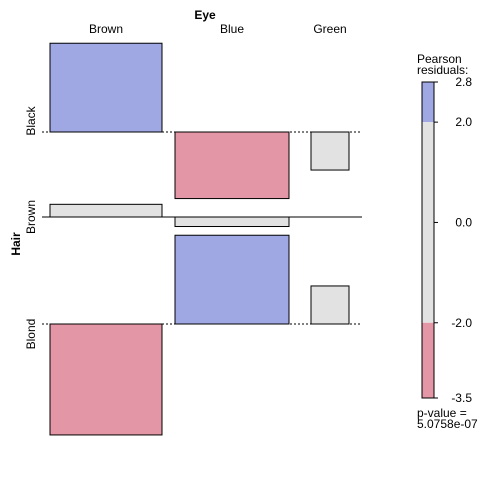  Describe the element at coordinates (329, 29) in the screenshot. I see `x-tick-label-green: Green` at that location.